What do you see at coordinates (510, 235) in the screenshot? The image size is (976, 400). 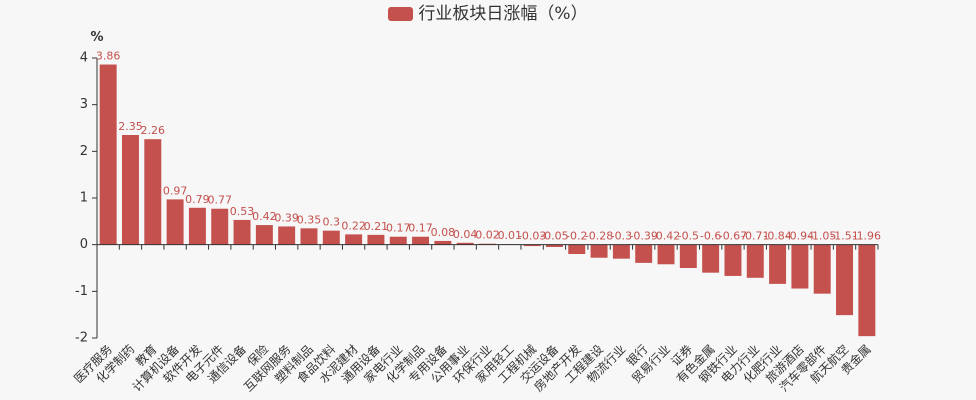 I see `bar-value-label: 0.01` at bounding box center [510, 235].